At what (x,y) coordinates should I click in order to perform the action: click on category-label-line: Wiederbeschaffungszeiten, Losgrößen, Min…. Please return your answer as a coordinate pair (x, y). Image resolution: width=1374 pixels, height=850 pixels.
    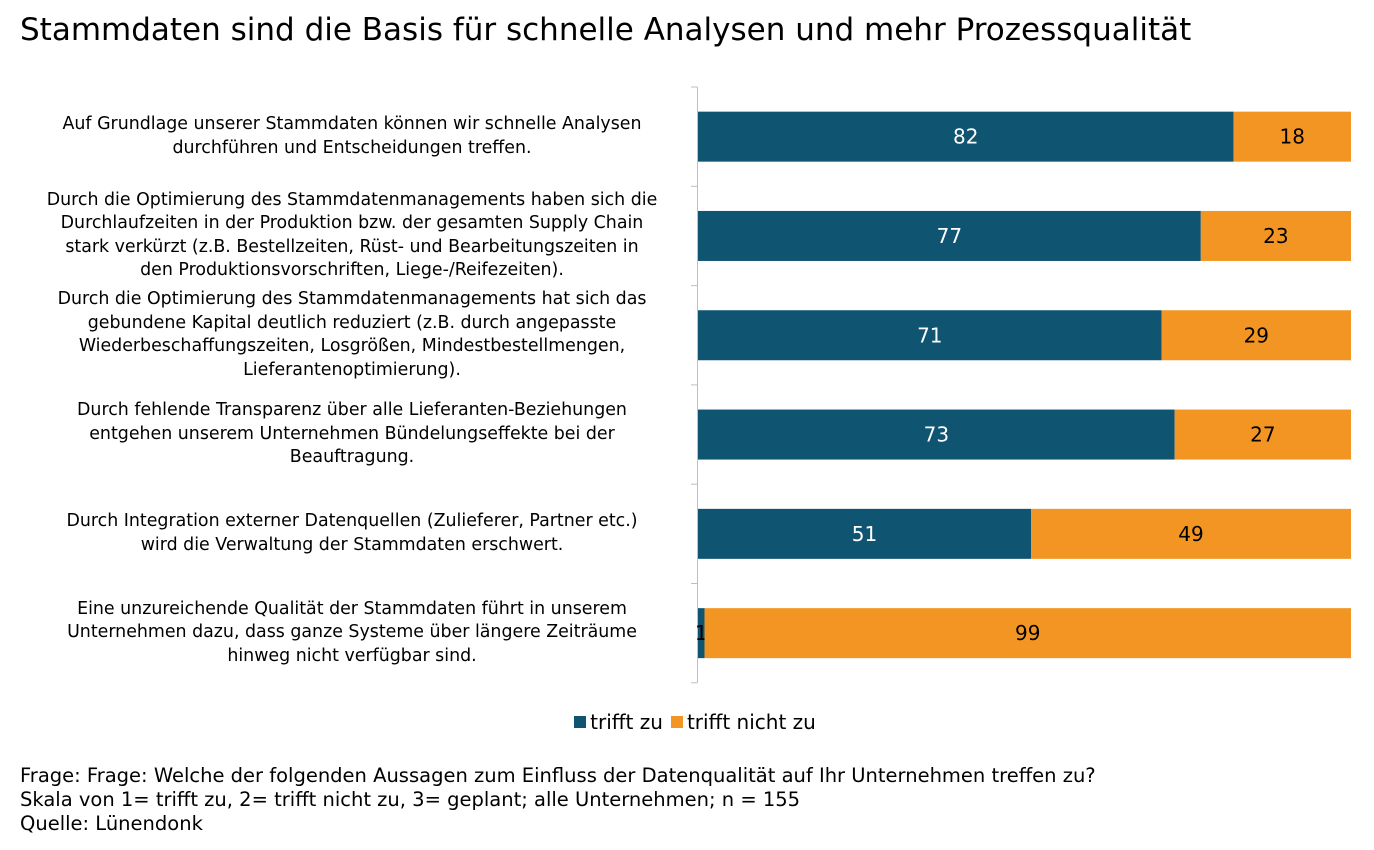
    Looking at the image, I should click on (352, 346).